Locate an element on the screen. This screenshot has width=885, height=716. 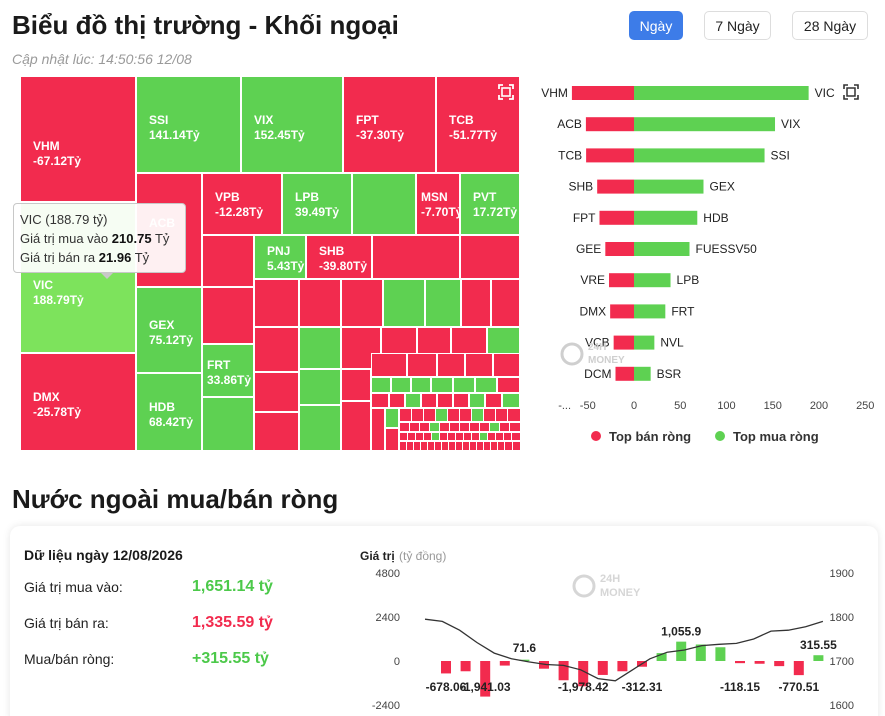
treemap-cell: SHB -39.80Tỷ is located at coordinates (339, 257).